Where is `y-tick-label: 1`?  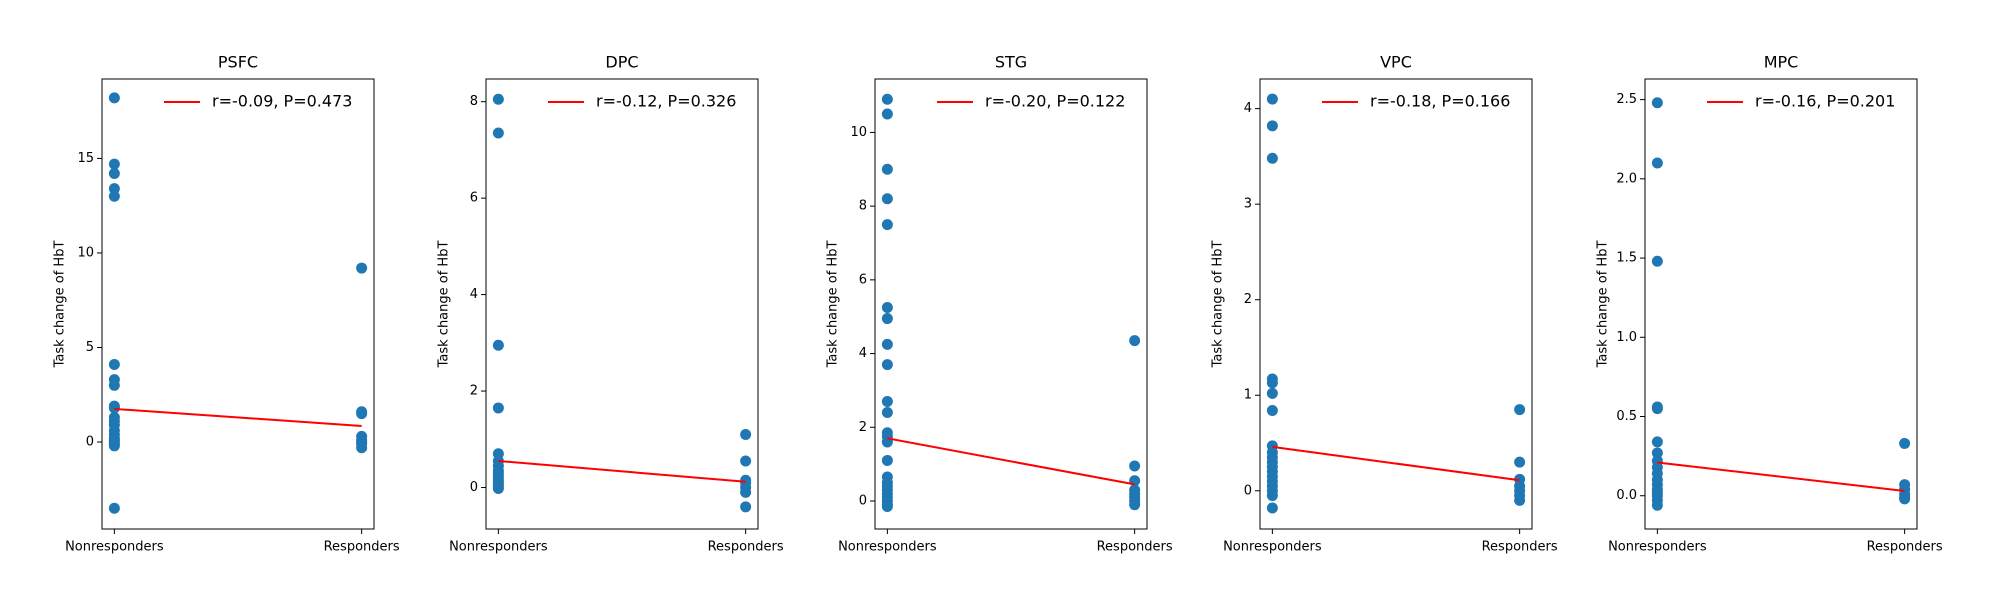 y-tick-label: 1 is located at coordinates (1248, 395).